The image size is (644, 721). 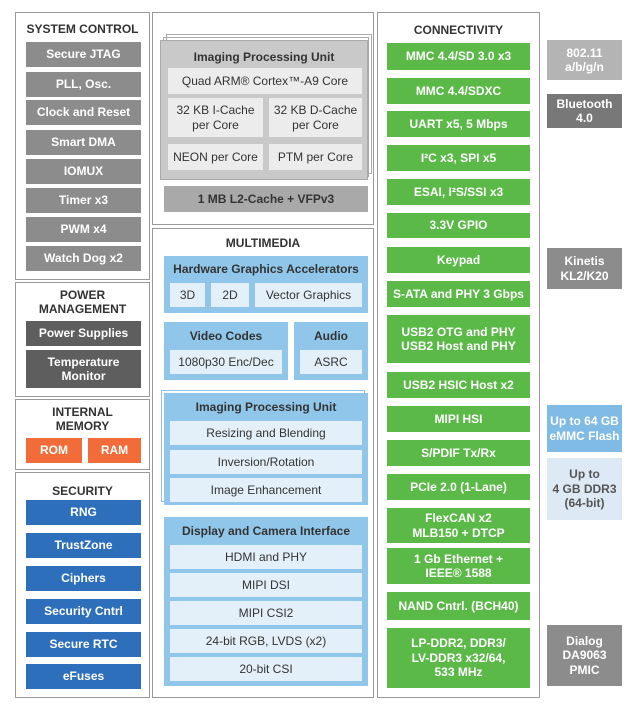 I want to click on block: PLL, Osc., so click(x=83, y=84).